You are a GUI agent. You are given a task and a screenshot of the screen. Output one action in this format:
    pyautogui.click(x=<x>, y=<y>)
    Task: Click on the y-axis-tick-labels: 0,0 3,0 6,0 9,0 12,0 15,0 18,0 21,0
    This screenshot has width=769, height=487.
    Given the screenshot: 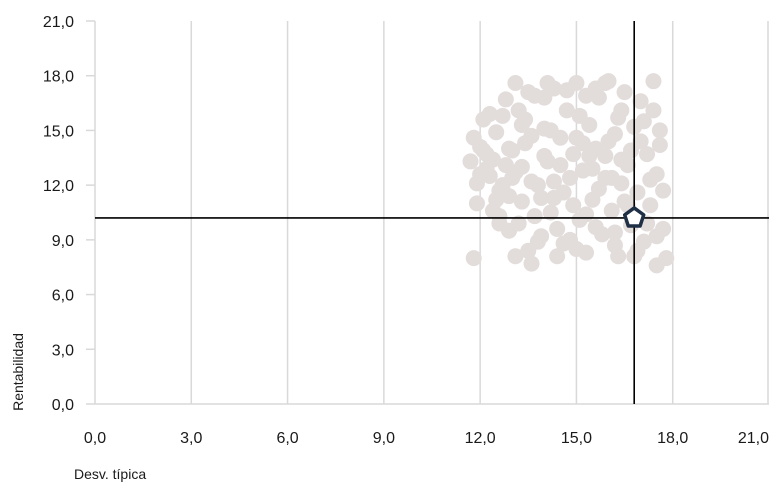 What is the action you would take?
    pyautogui.click(x=58, y=214)
    